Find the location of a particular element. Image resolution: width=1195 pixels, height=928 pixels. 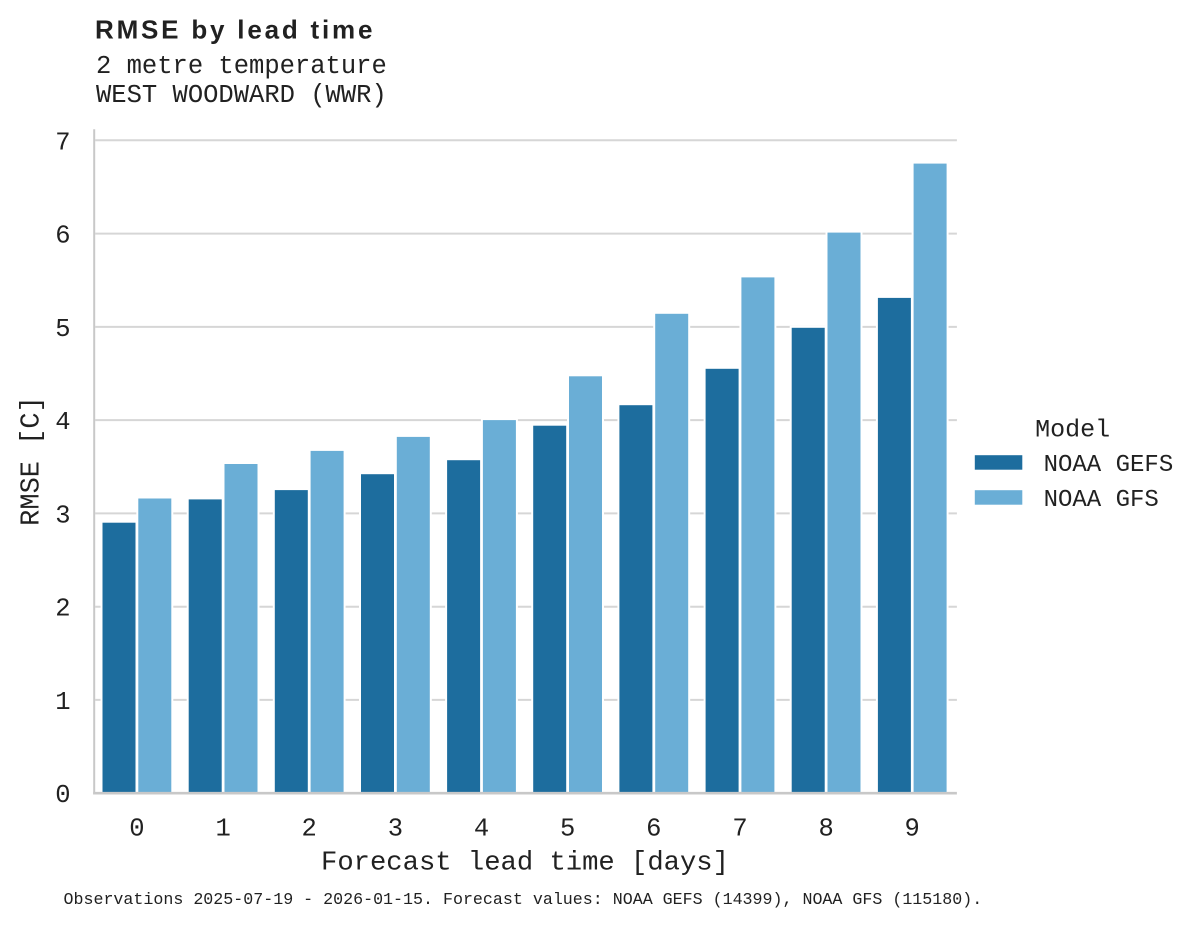

svg-text: RMSE [C] is located at coordinates (33, 461).